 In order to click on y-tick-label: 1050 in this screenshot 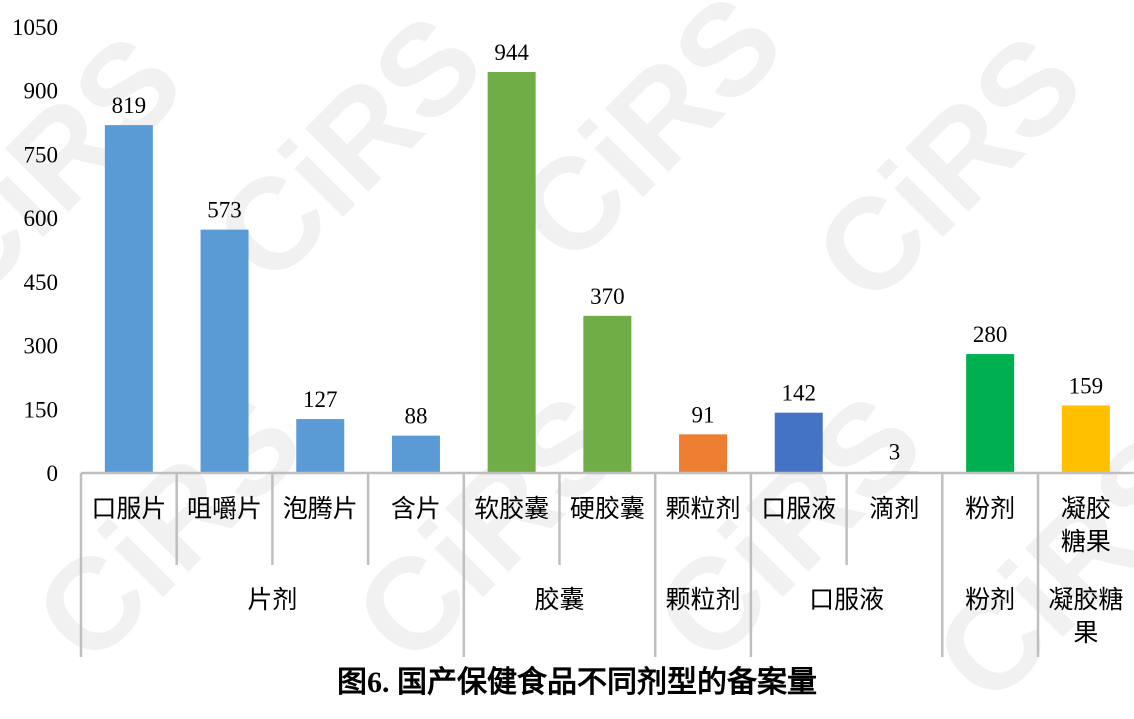, I will do `click(35, 27)`.